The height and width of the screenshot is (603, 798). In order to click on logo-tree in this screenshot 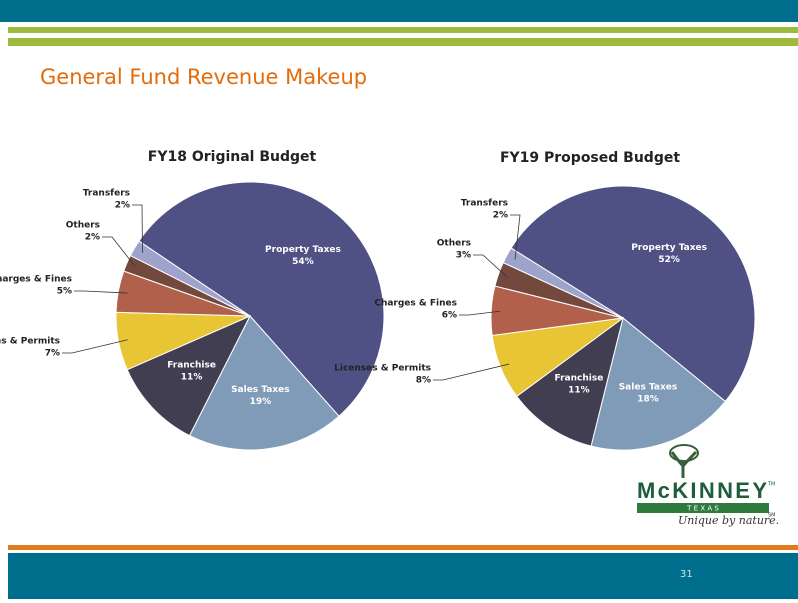, I will do `click(684, 464)`.